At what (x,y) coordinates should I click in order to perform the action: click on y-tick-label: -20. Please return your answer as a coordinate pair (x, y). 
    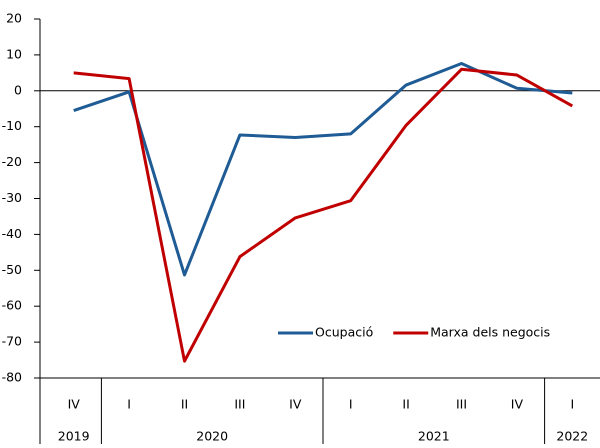
    Looking at the image, I should click on (12, 161).